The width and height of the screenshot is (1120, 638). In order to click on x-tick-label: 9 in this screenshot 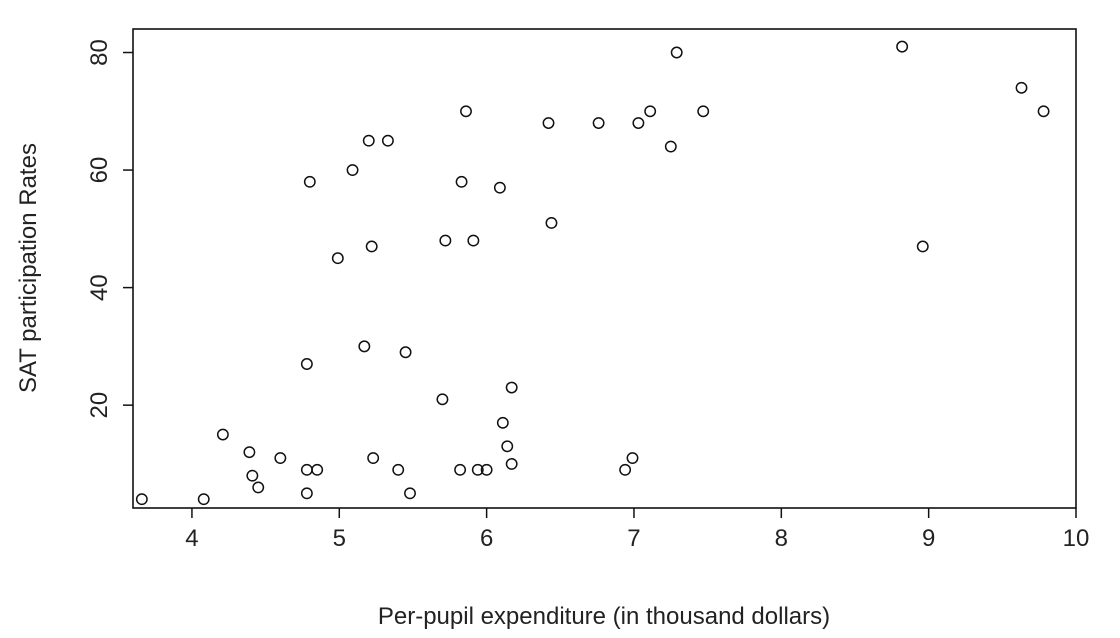, I will do `click(928, 538)`.